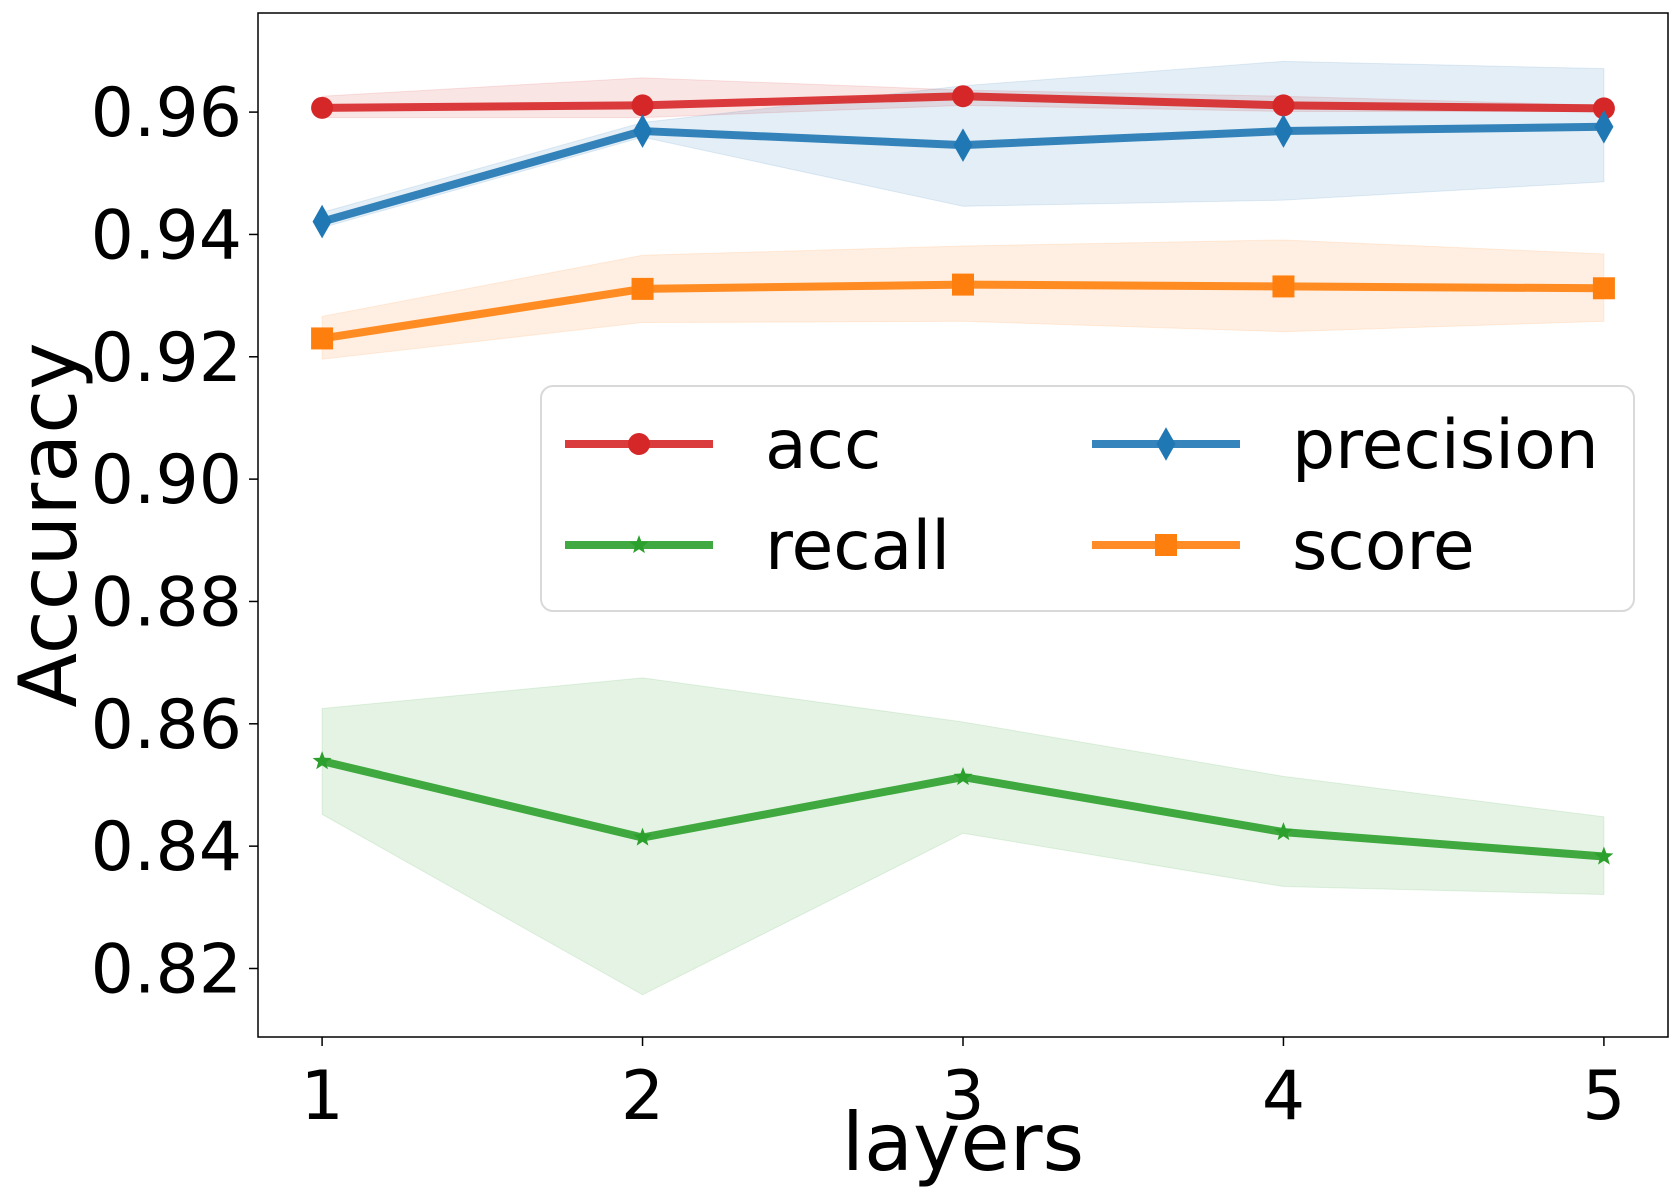  I want to click on band-score, so click(963, 299).